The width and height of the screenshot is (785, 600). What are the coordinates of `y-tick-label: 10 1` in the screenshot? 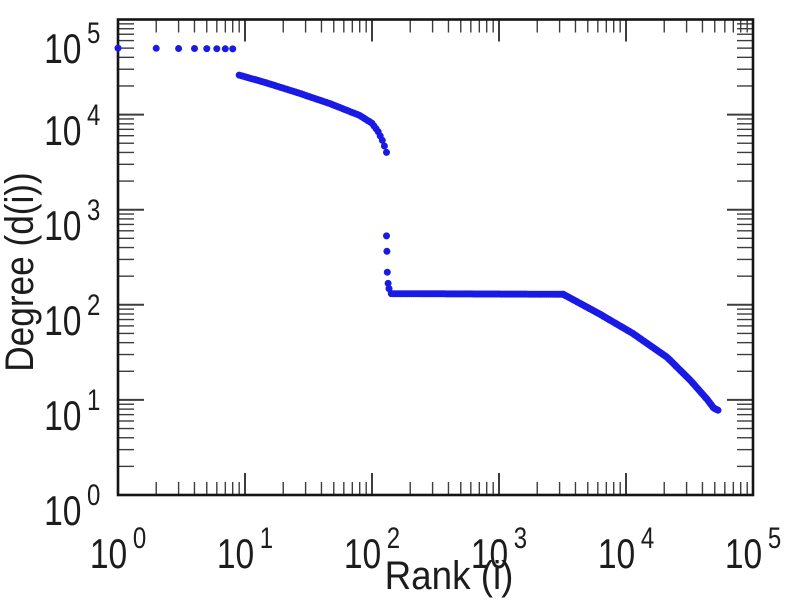 It's located at (72, 410).